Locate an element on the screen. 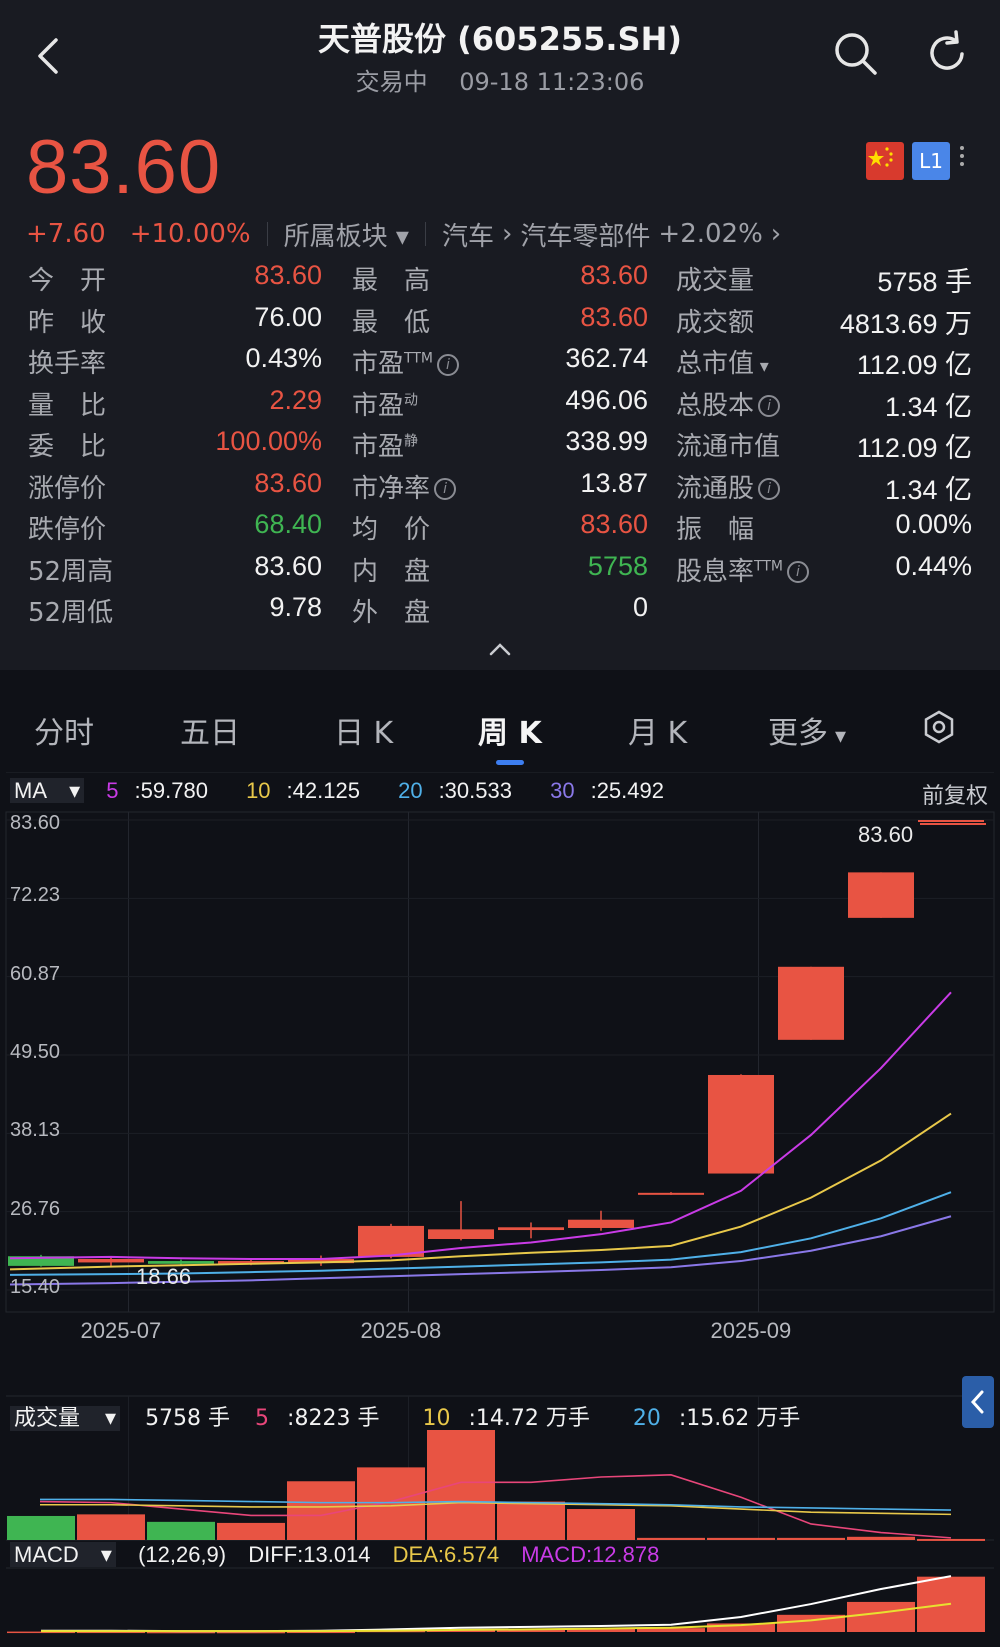 The height and width of the screenshot is (1647, 1000). stat-label: 总市值 ▾ is located at coordinates (722, 361).